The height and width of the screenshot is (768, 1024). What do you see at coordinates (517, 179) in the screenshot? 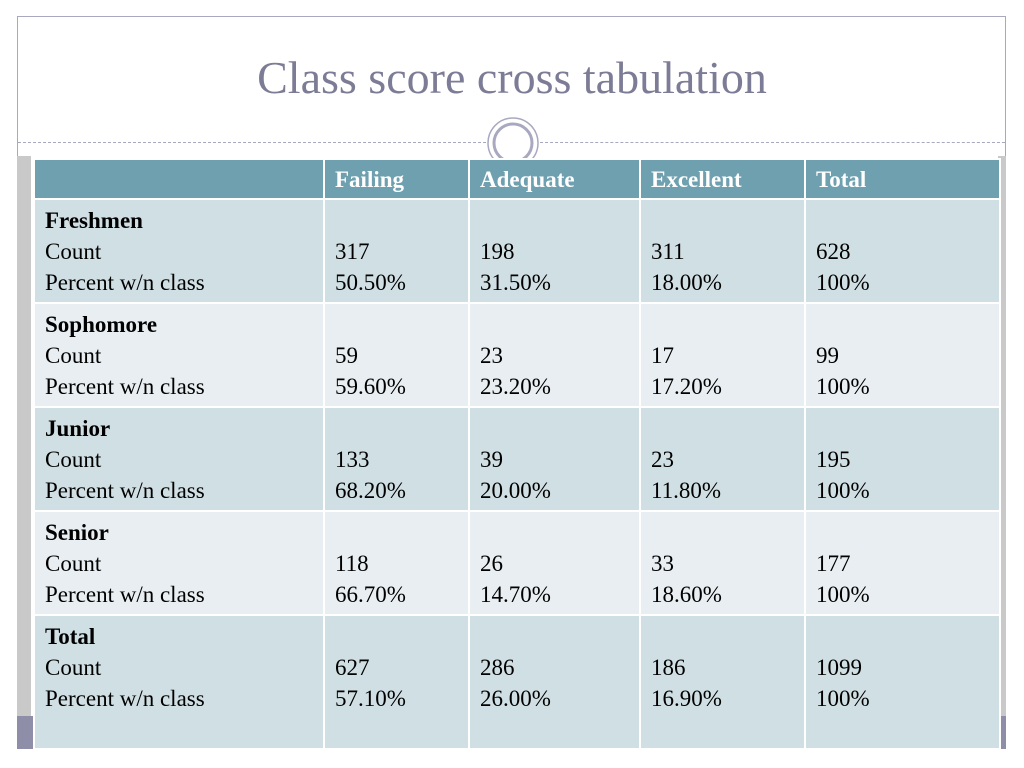
I see `table-header-row: Failing Adequate Excellent Total` at bounding box center [517, 179].